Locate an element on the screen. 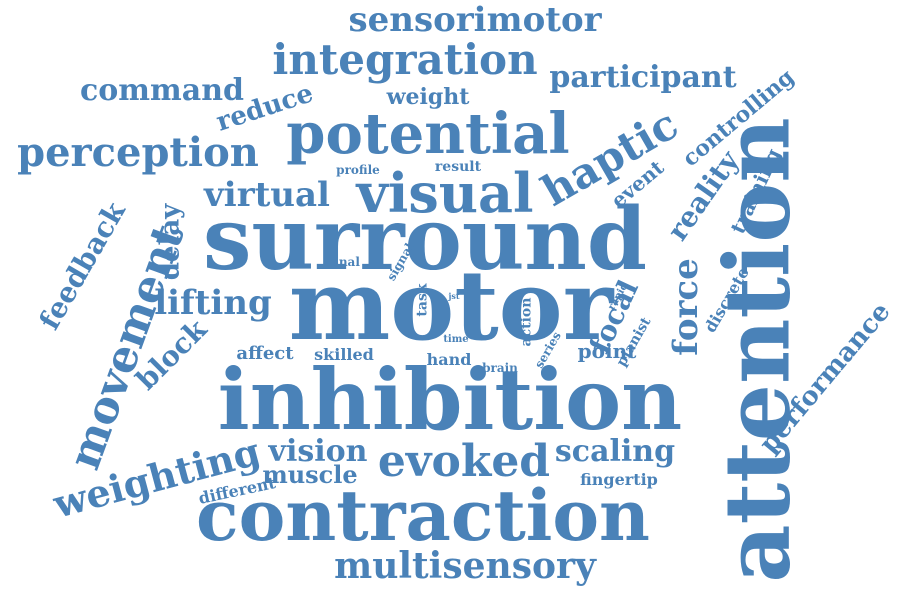  word-evoked: evoked is located at coordinates (464, 461).